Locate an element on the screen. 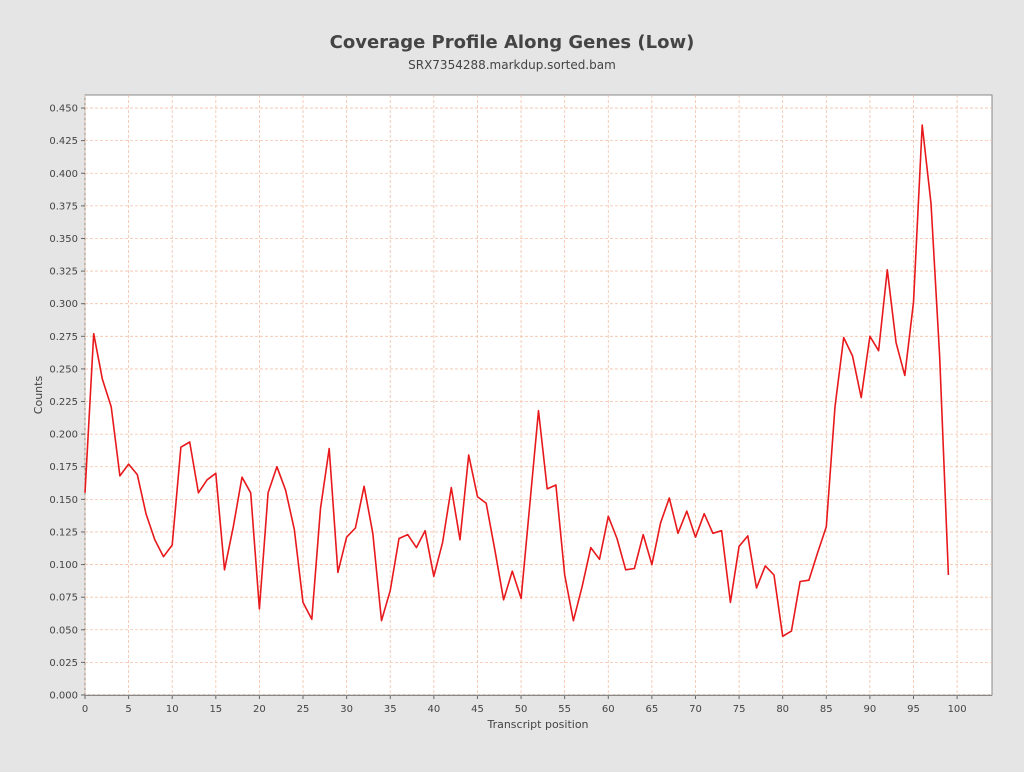 The height and width of the screenshot is (772, 1024). y-tick-label: 0.400 is located at coordinates (63, 174).